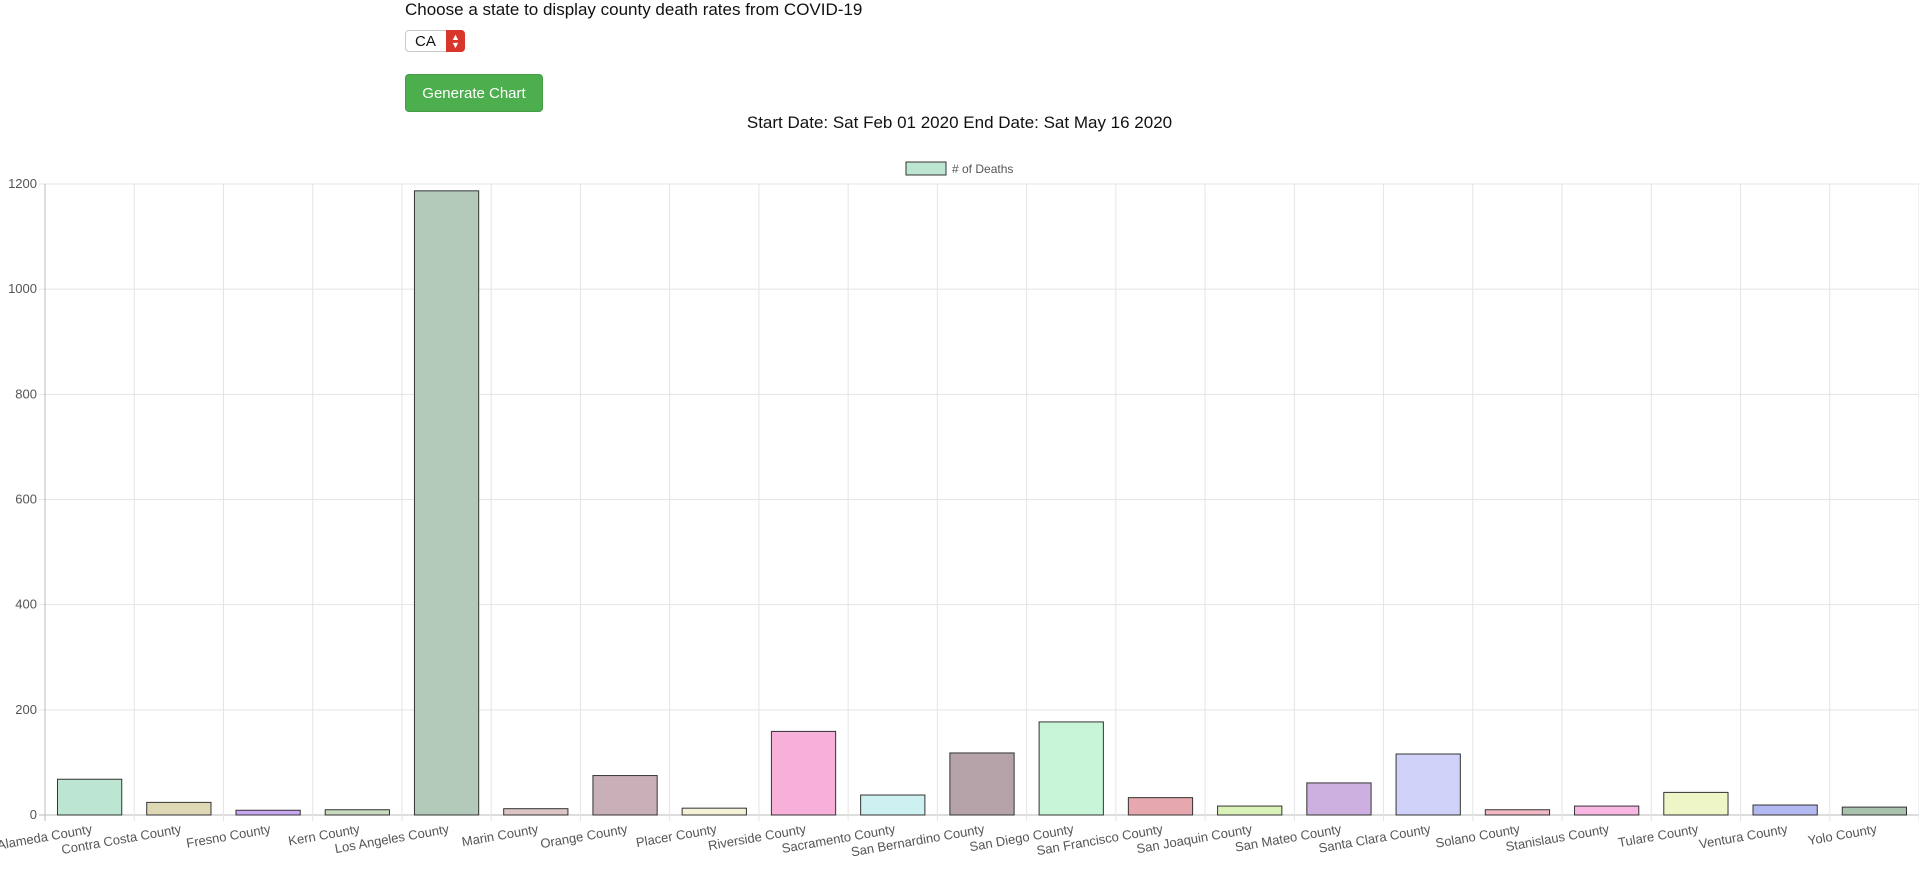 The image size is (1919, 889). I want to click on chart-legend: # of Deaths, so click(959, 168).